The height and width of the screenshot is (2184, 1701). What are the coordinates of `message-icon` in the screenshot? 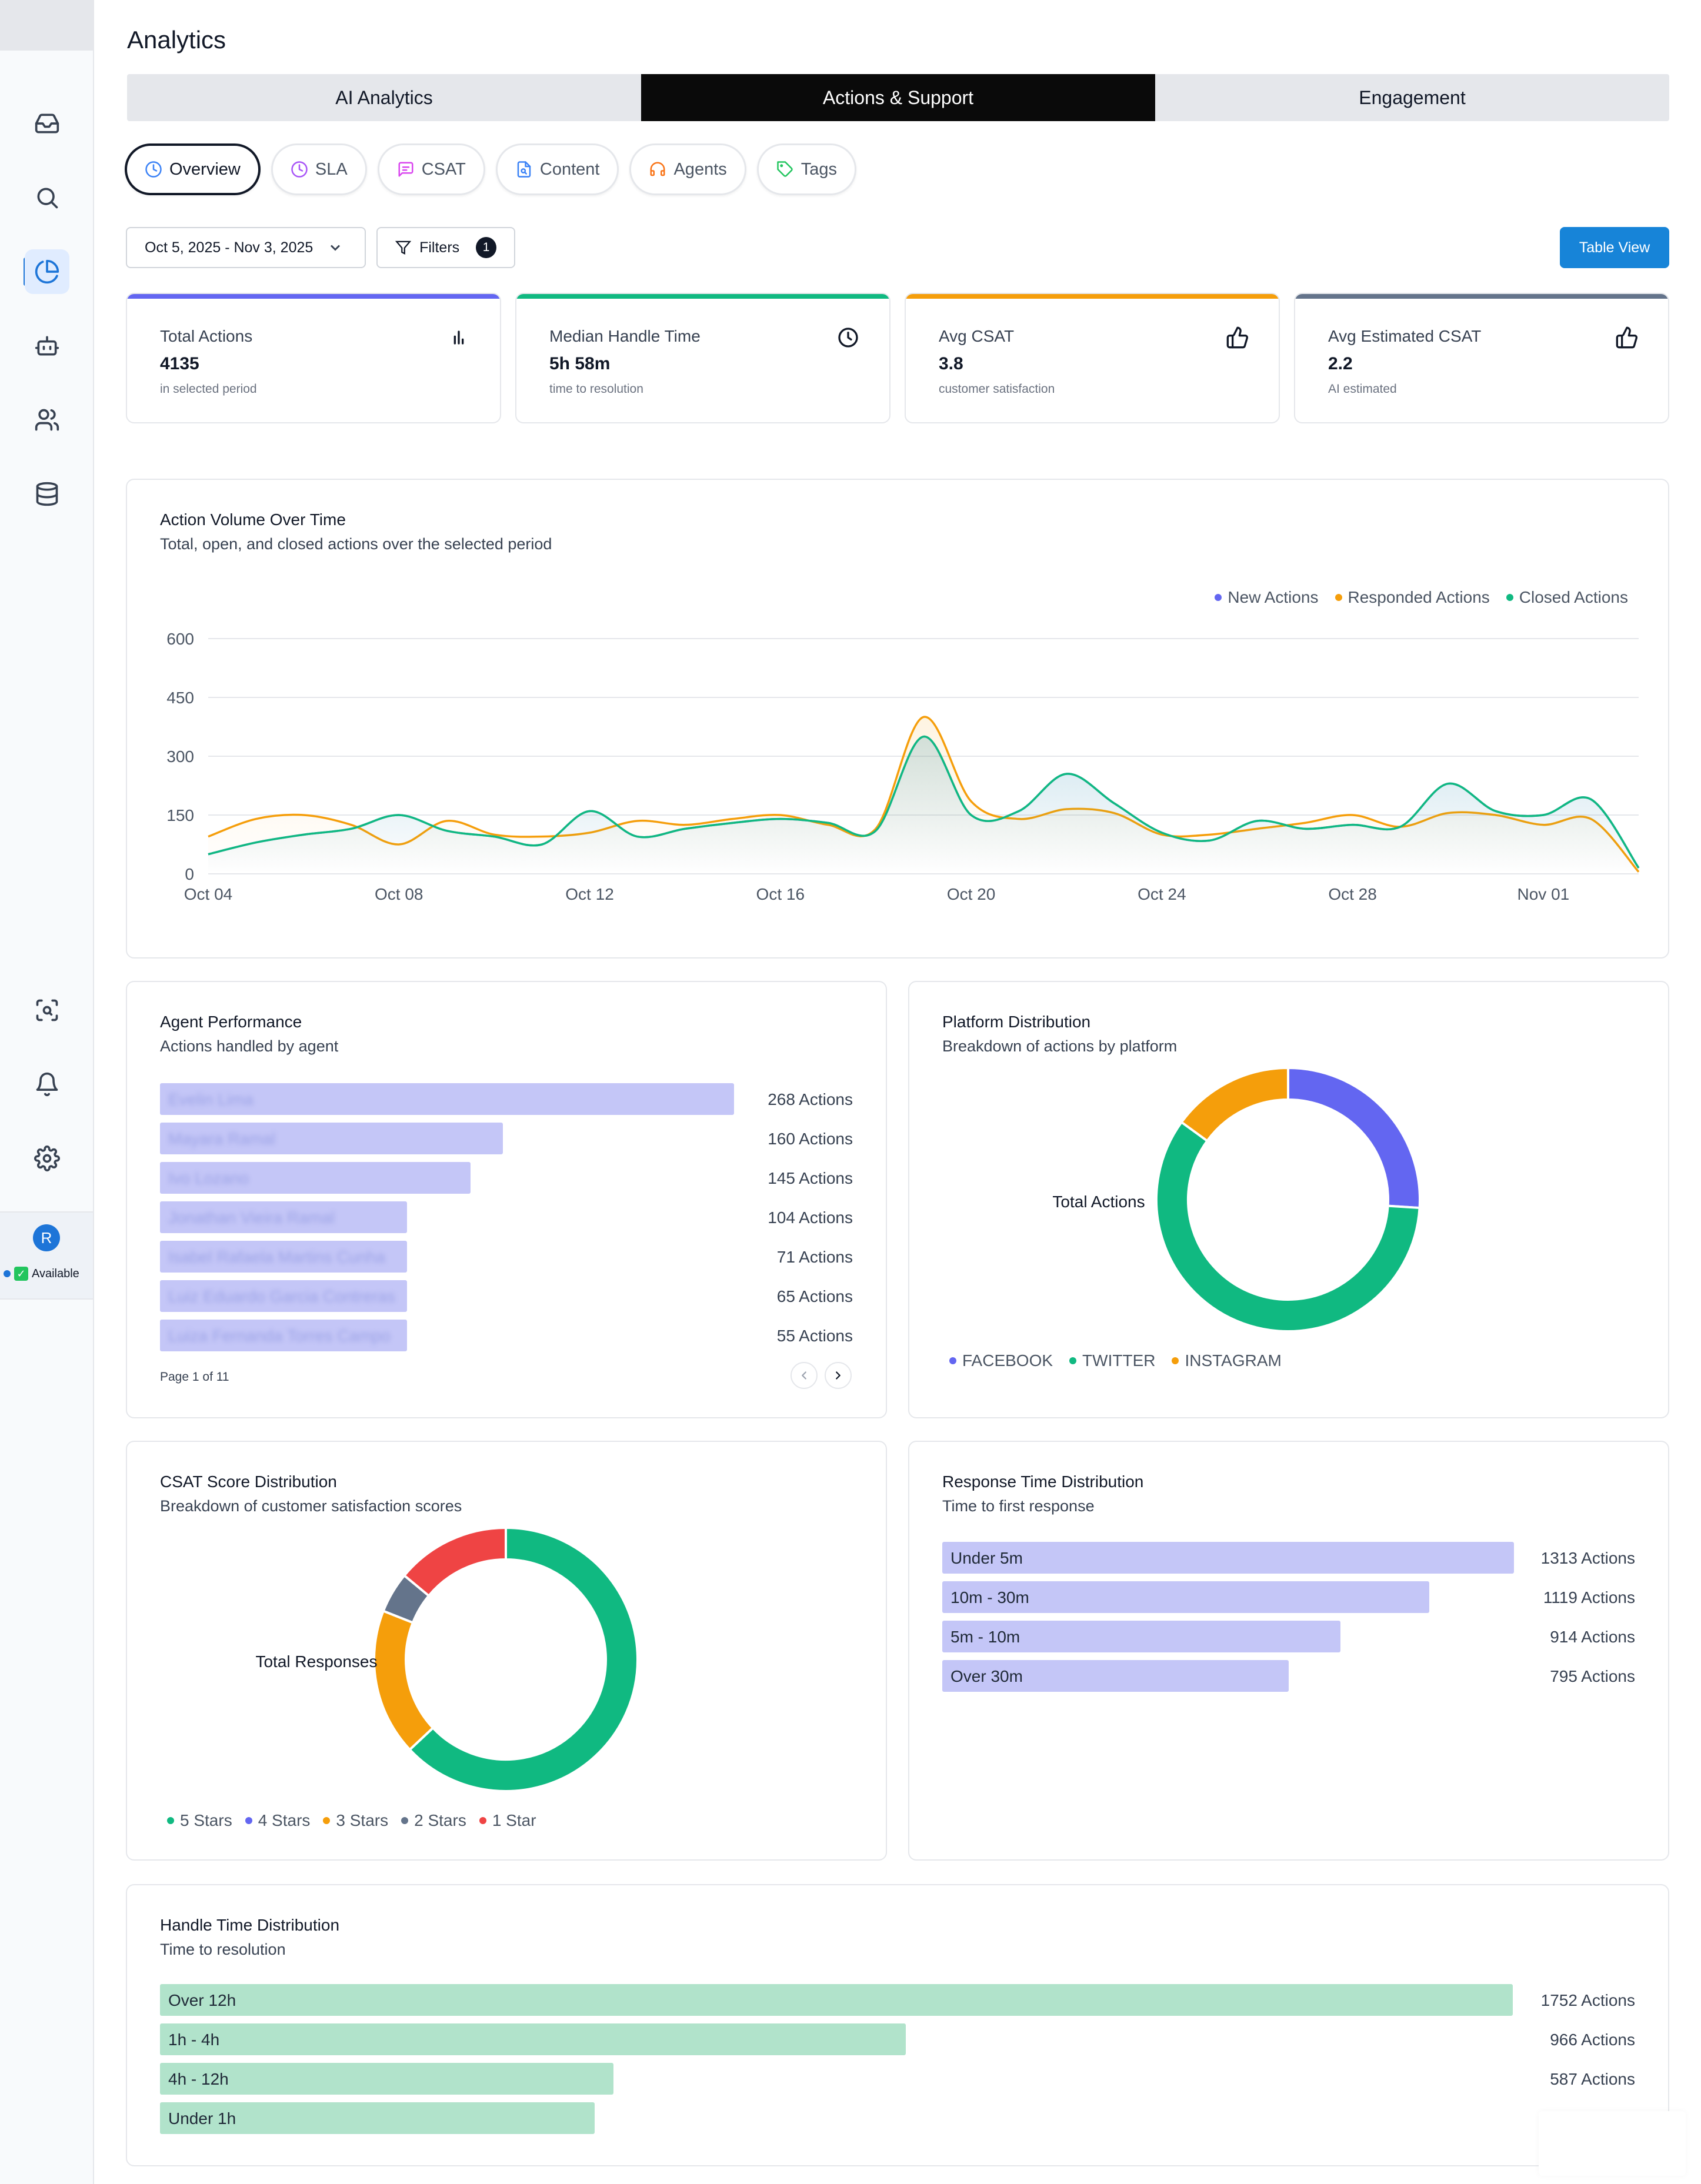 It's located at (405, 169).